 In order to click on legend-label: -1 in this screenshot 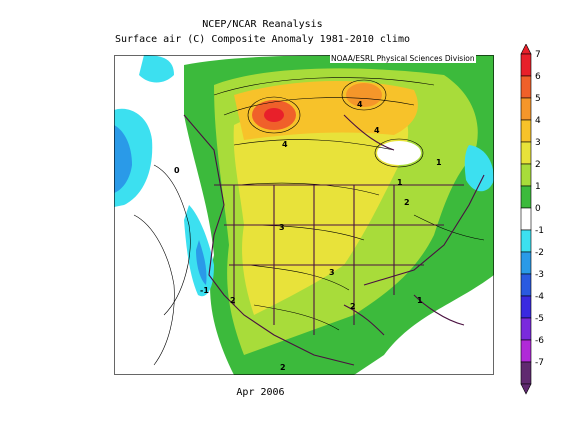, I will do `click(539, 231)`.